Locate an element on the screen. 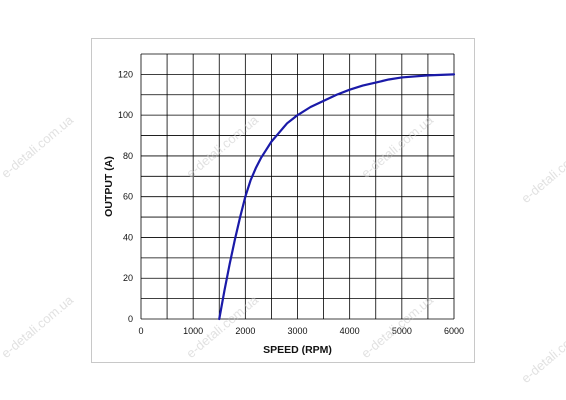  x-tick-label: 5000 is located at coordinates (402, 331).